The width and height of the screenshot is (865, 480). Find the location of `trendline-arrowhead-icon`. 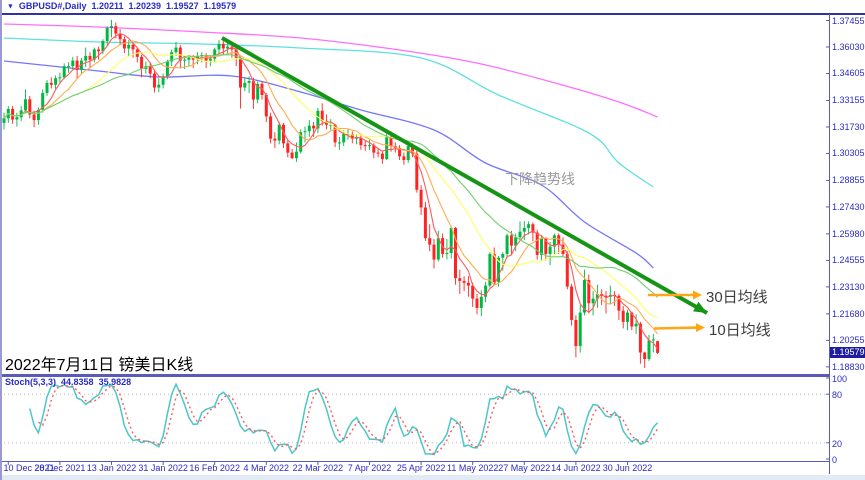

trendline-arrowhead-icon is located at coordinates (700, 307).